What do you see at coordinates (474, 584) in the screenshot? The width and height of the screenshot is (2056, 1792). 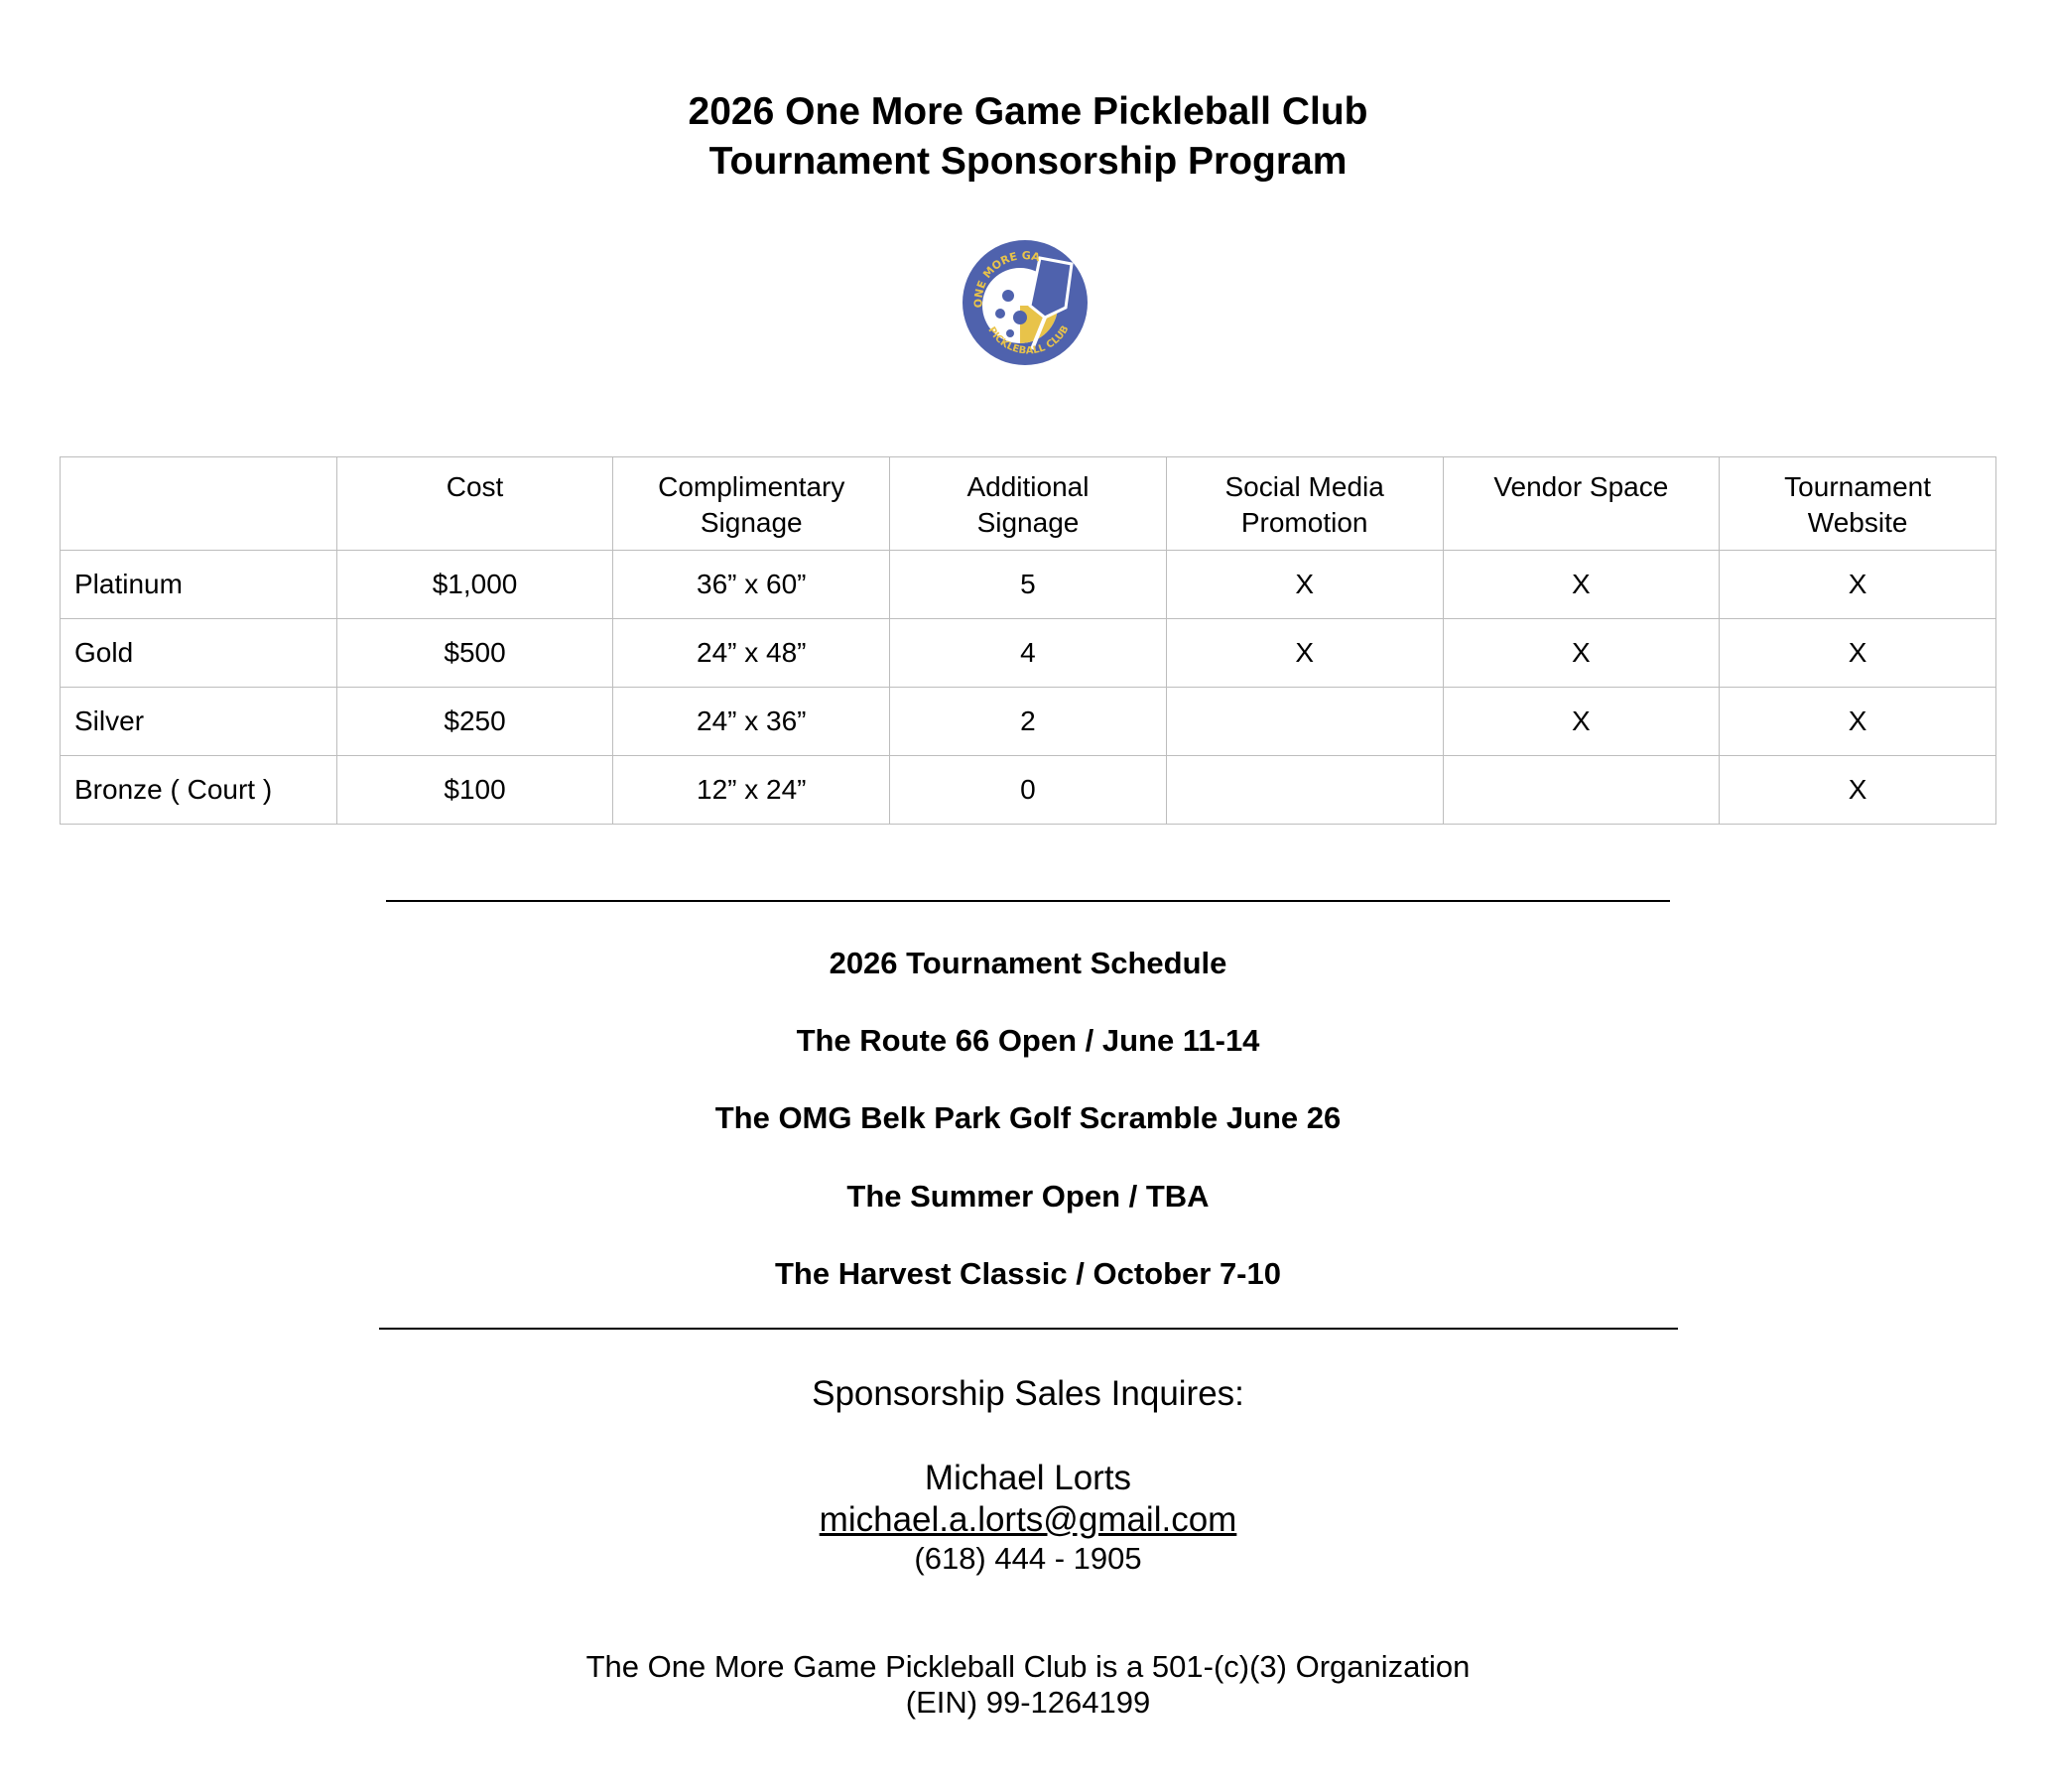 I see `cell: $1,000` at bounding box center [474, 584].